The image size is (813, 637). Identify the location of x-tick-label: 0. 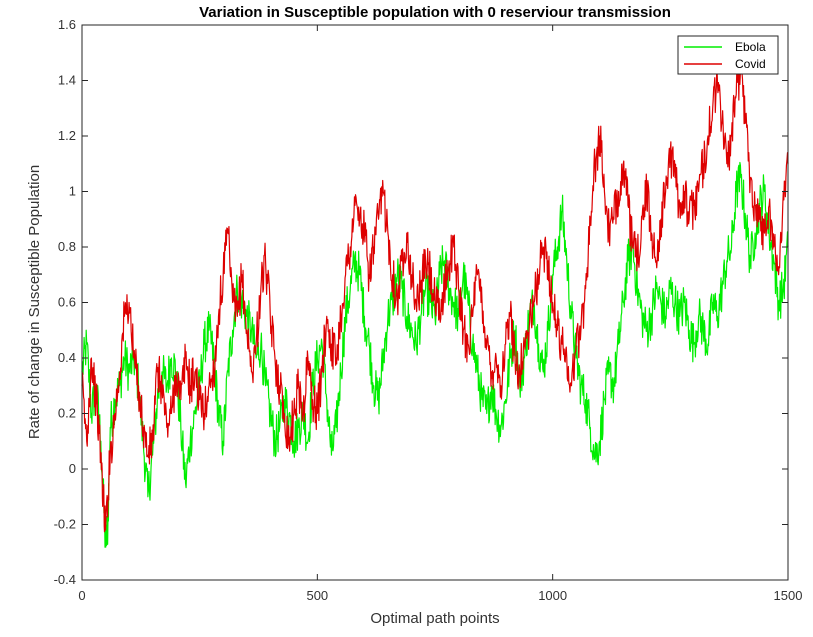
(81, 595).